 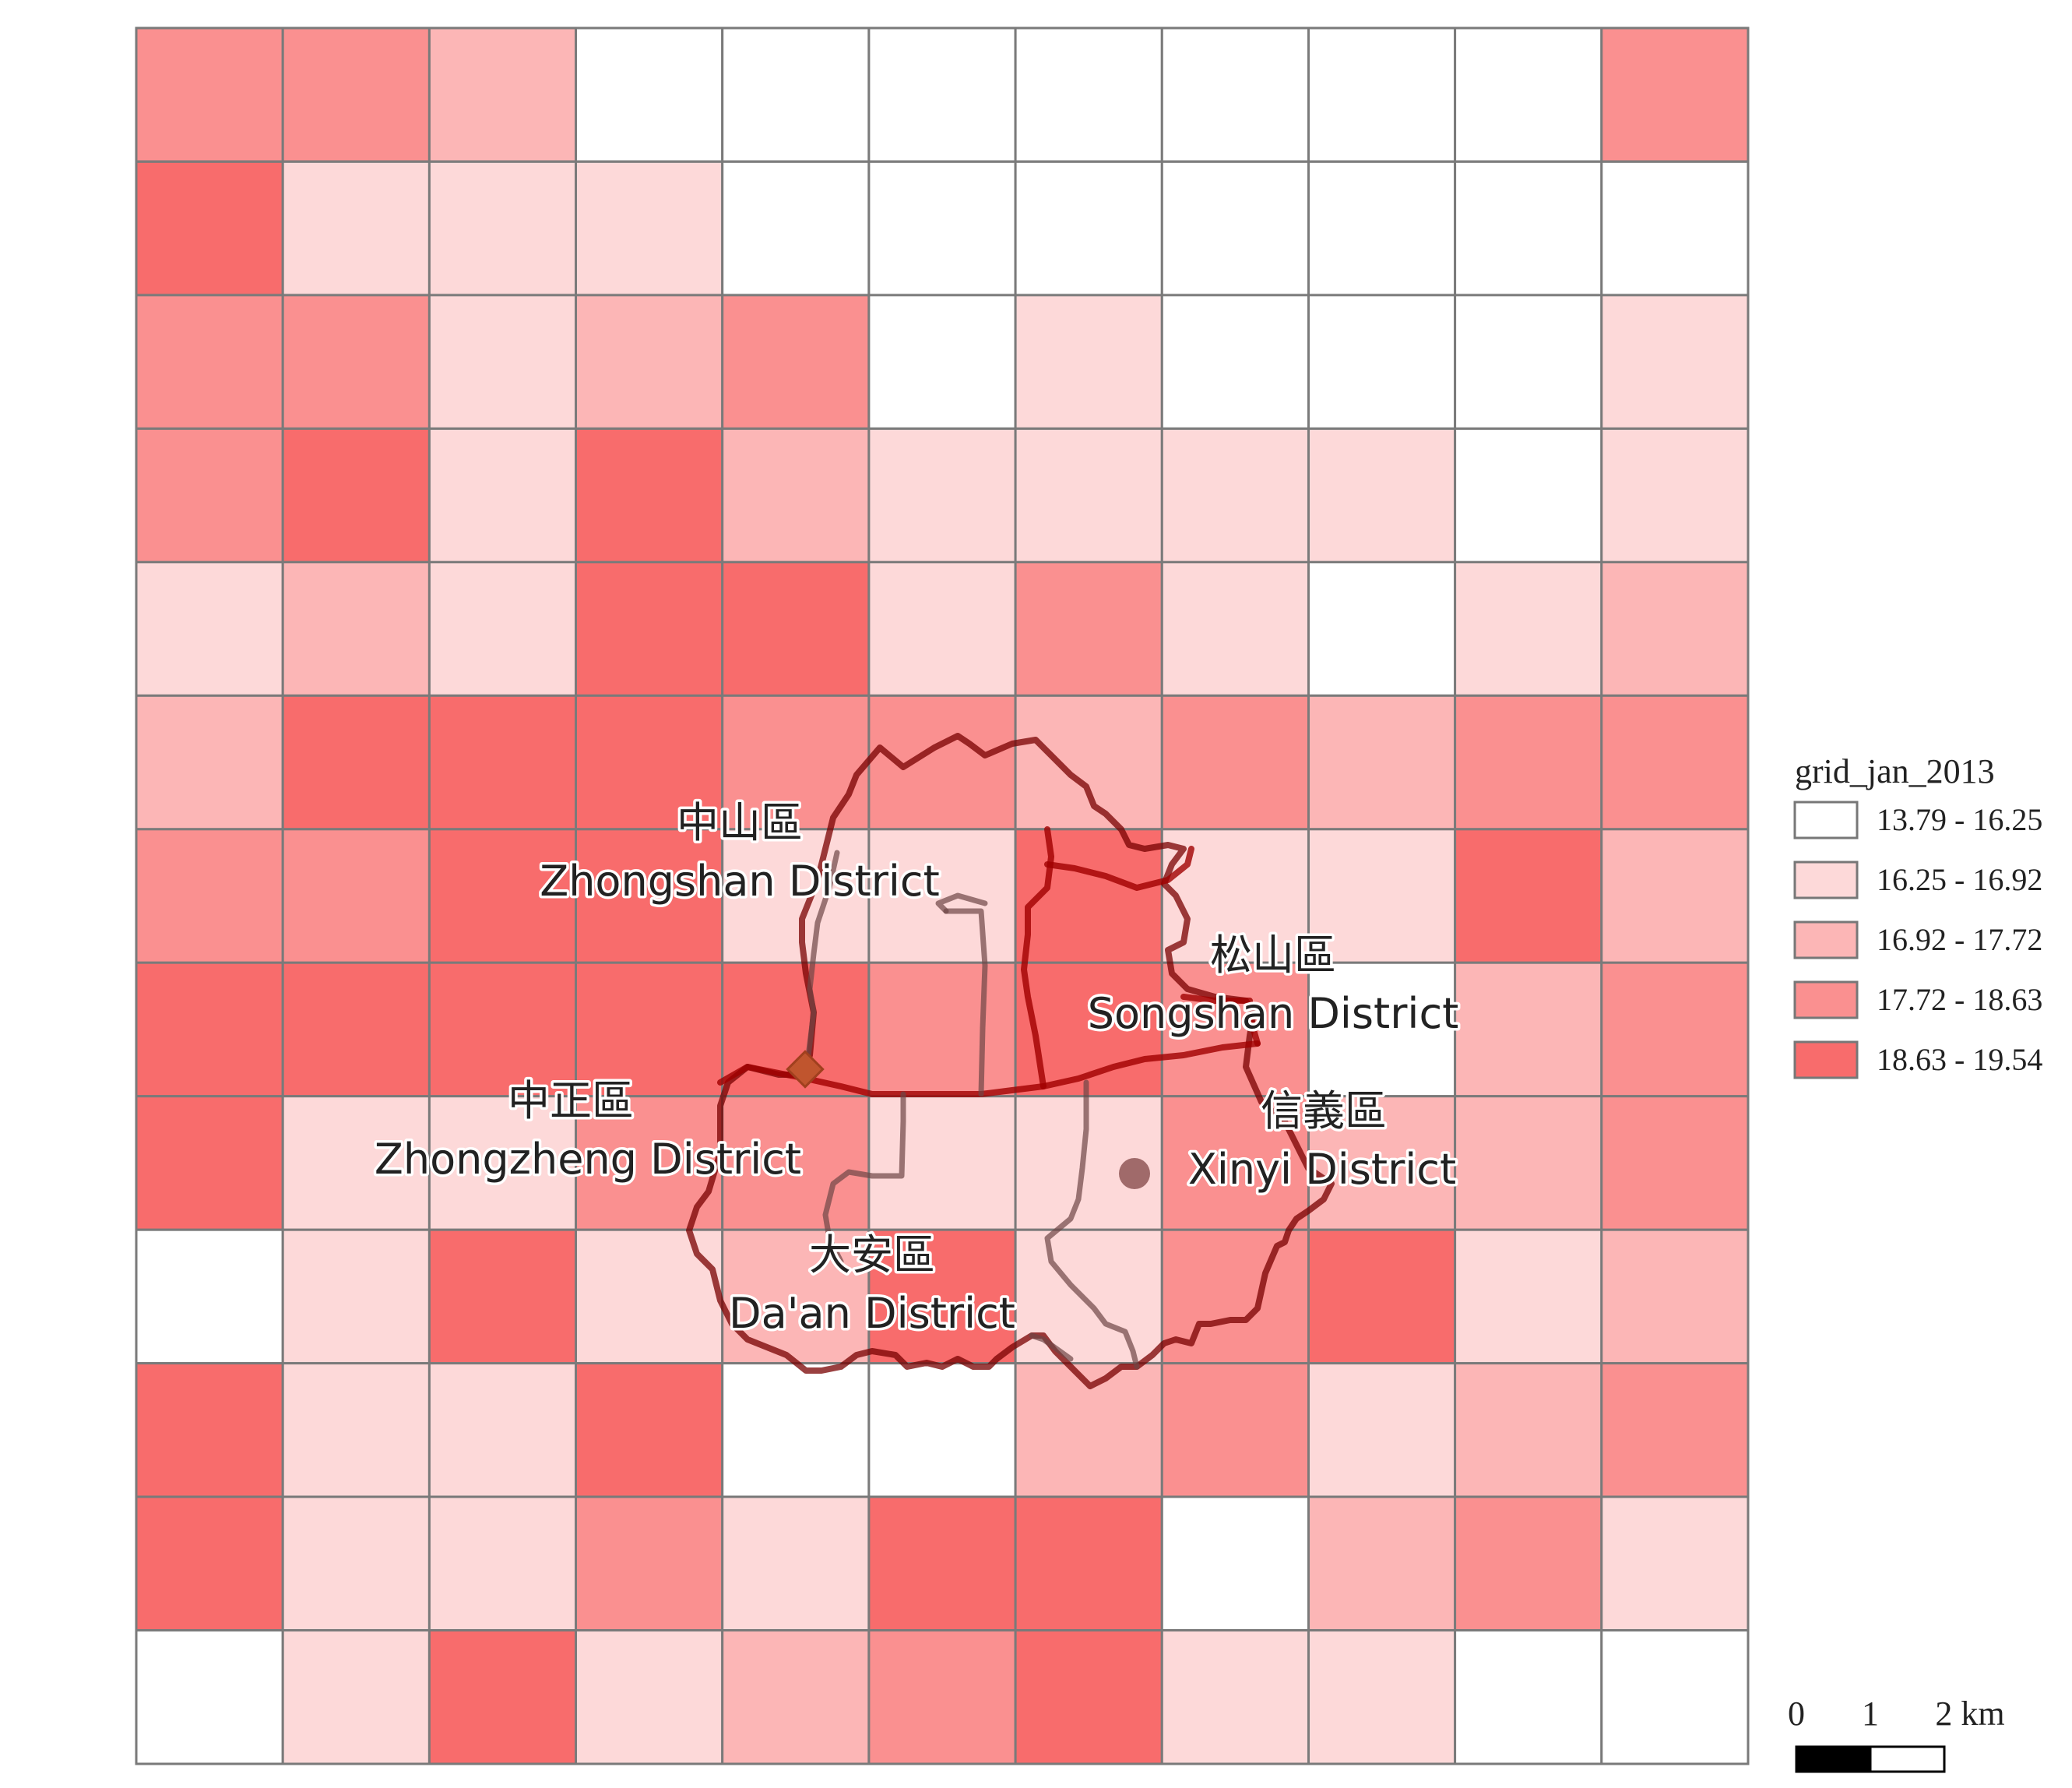 I want to click on grid-cell-r5-c5, so click(x=942, y=763).